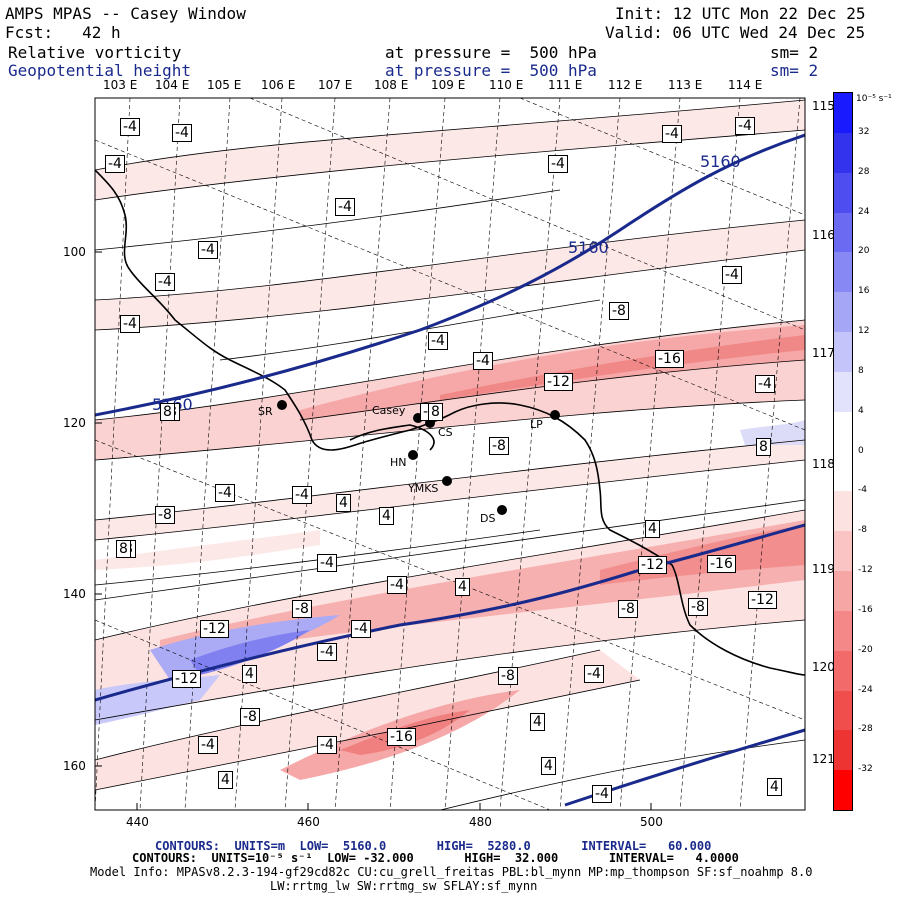 This screenshot has width=900, height=900. What do you see at coordinates (265, 411) in the screenshot?
I see `station-label: SR` at bounding box center [265, 411].